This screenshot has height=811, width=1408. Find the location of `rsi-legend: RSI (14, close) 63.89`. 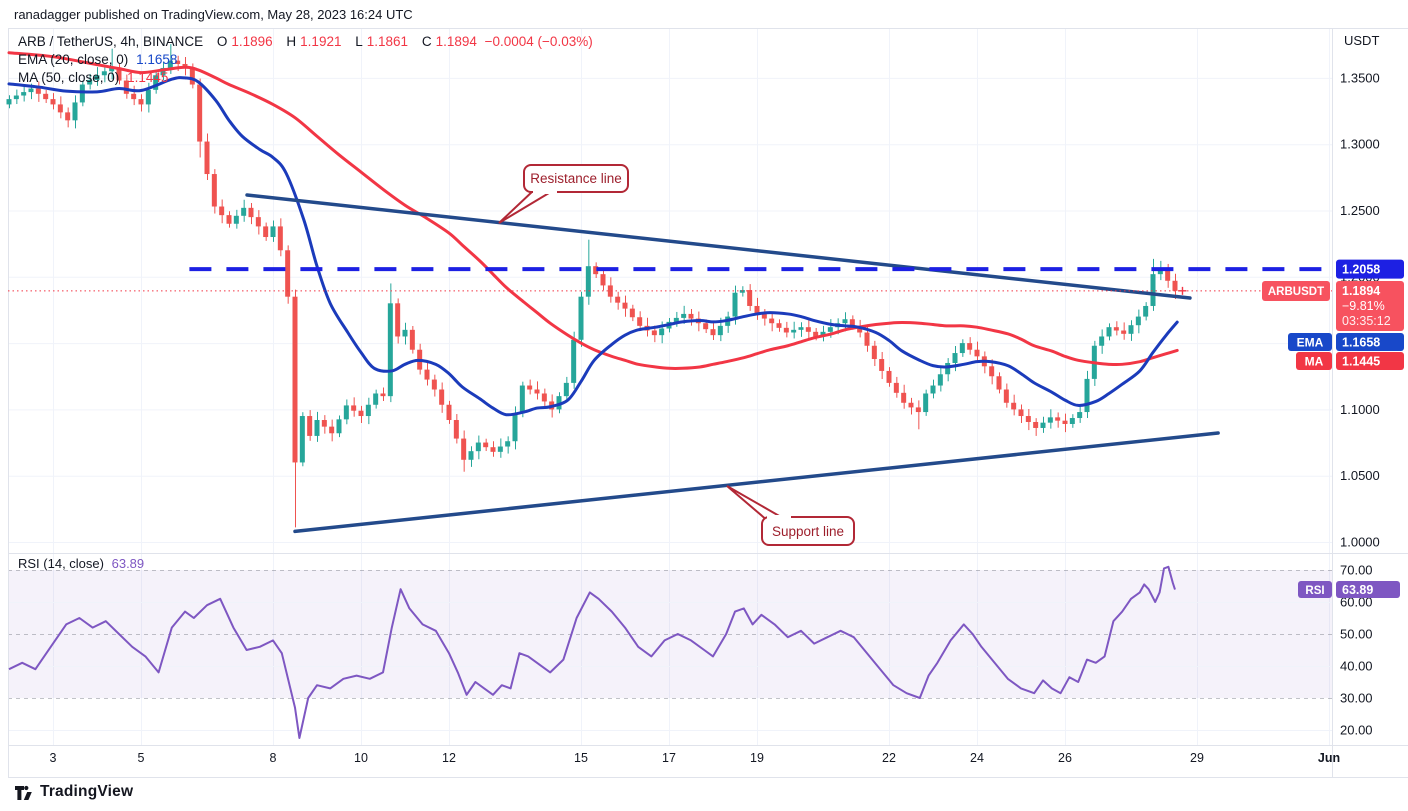

rsi-legend: RSI (14, close) 63.89 is located at coordinates (81, 563).